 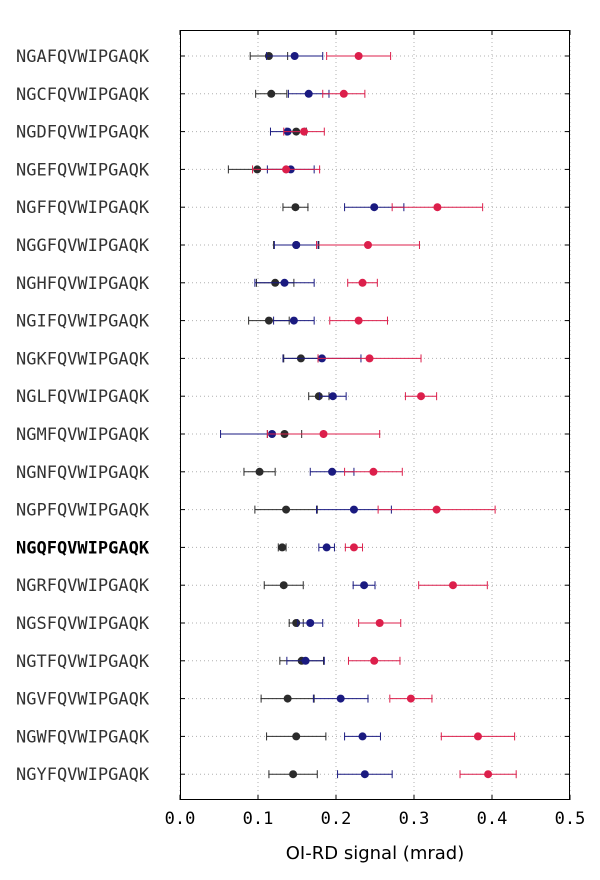 I want to click on category-label: NGGFQVWIPGAQK, so click(x=83, y=246).